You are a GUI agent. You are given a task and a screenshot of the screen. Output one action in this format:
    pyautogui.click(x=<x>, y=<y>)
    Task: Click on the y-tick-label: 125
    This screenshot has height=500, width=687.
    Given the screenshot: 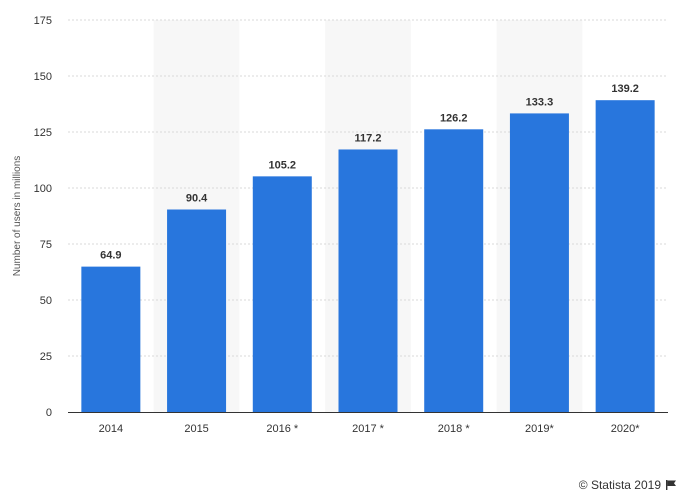 What is the action you would take?
    pyautogui.click(x=43, y=133)
    